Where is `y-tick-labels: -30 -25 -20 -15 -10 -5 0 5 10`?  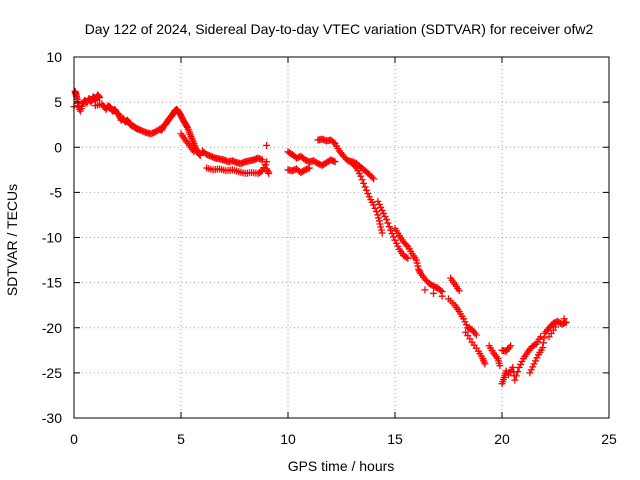 y-tick-labels: -30 -25 -20 -15 -10 -5 0 5 10 is located at coordinates (52, 237).